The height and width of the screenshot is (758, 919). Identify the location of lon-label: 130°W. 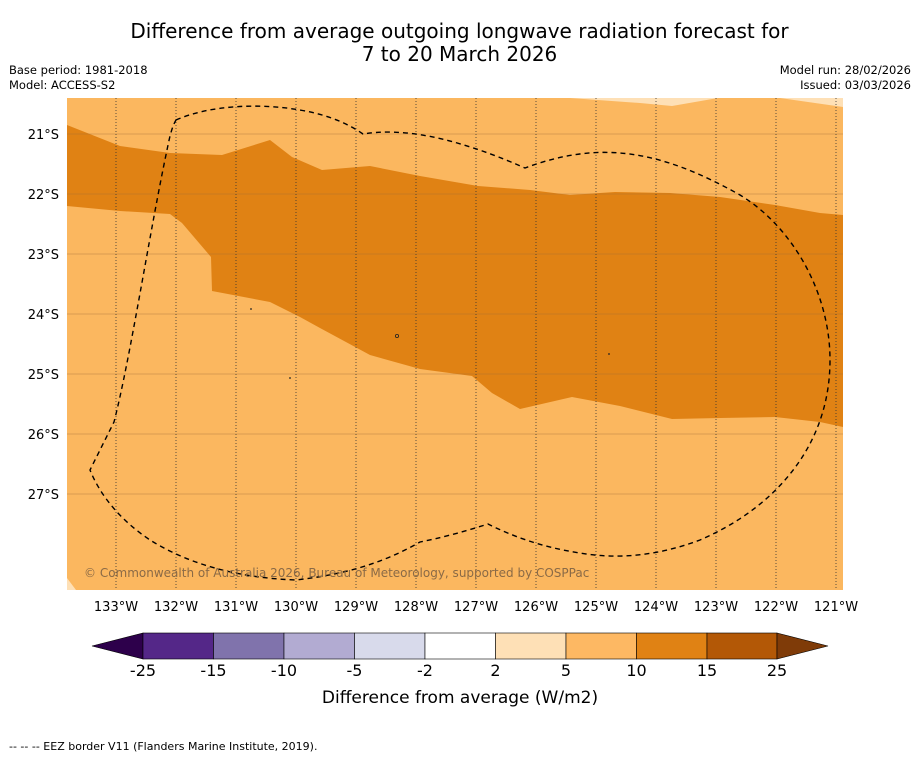
(296, 607).